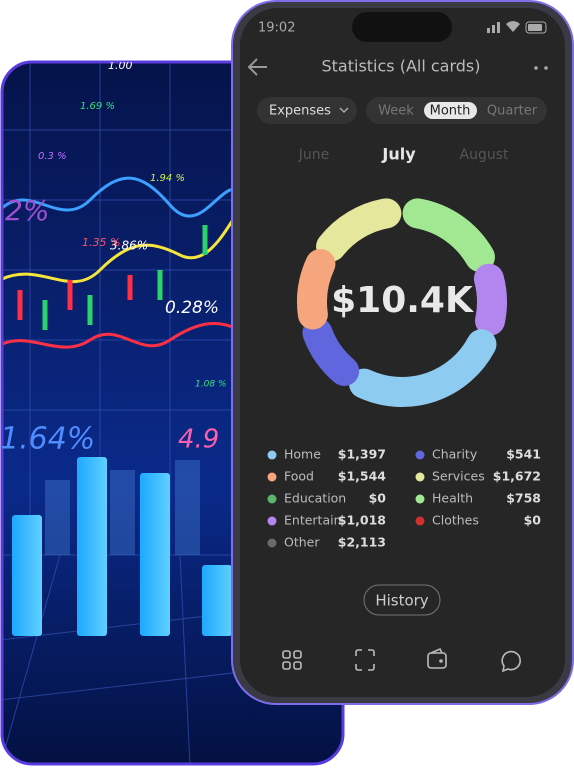 This screenshot has width=574, height=770. Describe the element at coordinates (120, 65) in the screenshot. I see `background-label: 1.00` at that location.